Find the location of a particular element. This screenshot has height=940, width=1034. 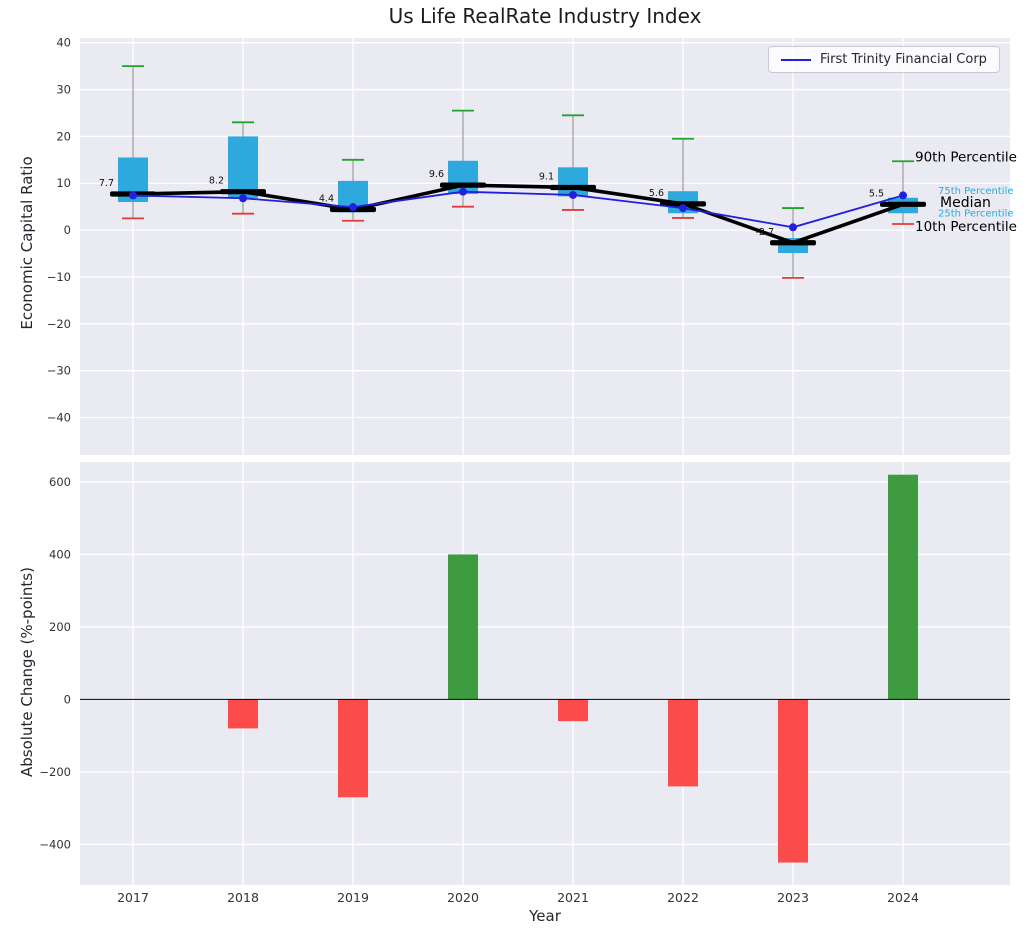

percentile-annotation: 75th Percentile is located at coordinates (976, 191).